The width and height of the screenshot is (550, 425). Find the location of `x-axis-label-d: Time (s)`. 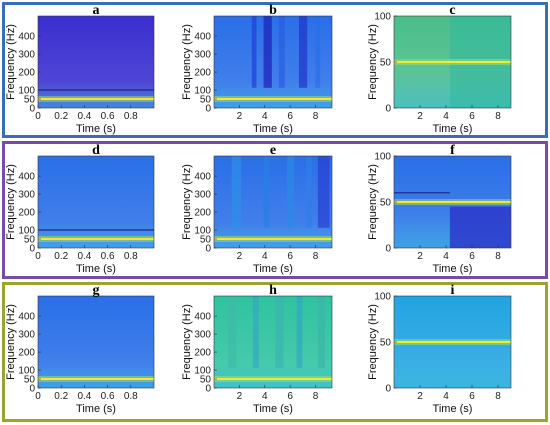

x-axis-label-d: Time (s) is located at coordinates (96, 269).